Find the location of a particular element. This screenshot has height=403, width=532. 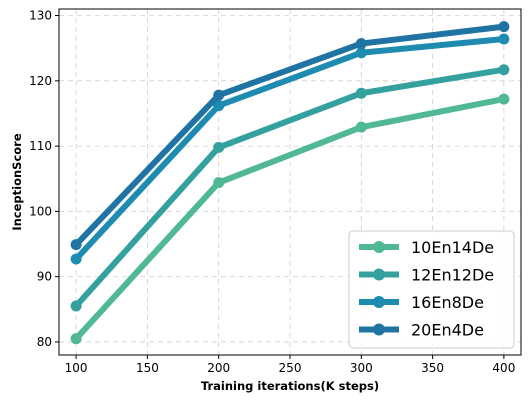

legend-marker-10en14de is located at coordinates (379, 247).